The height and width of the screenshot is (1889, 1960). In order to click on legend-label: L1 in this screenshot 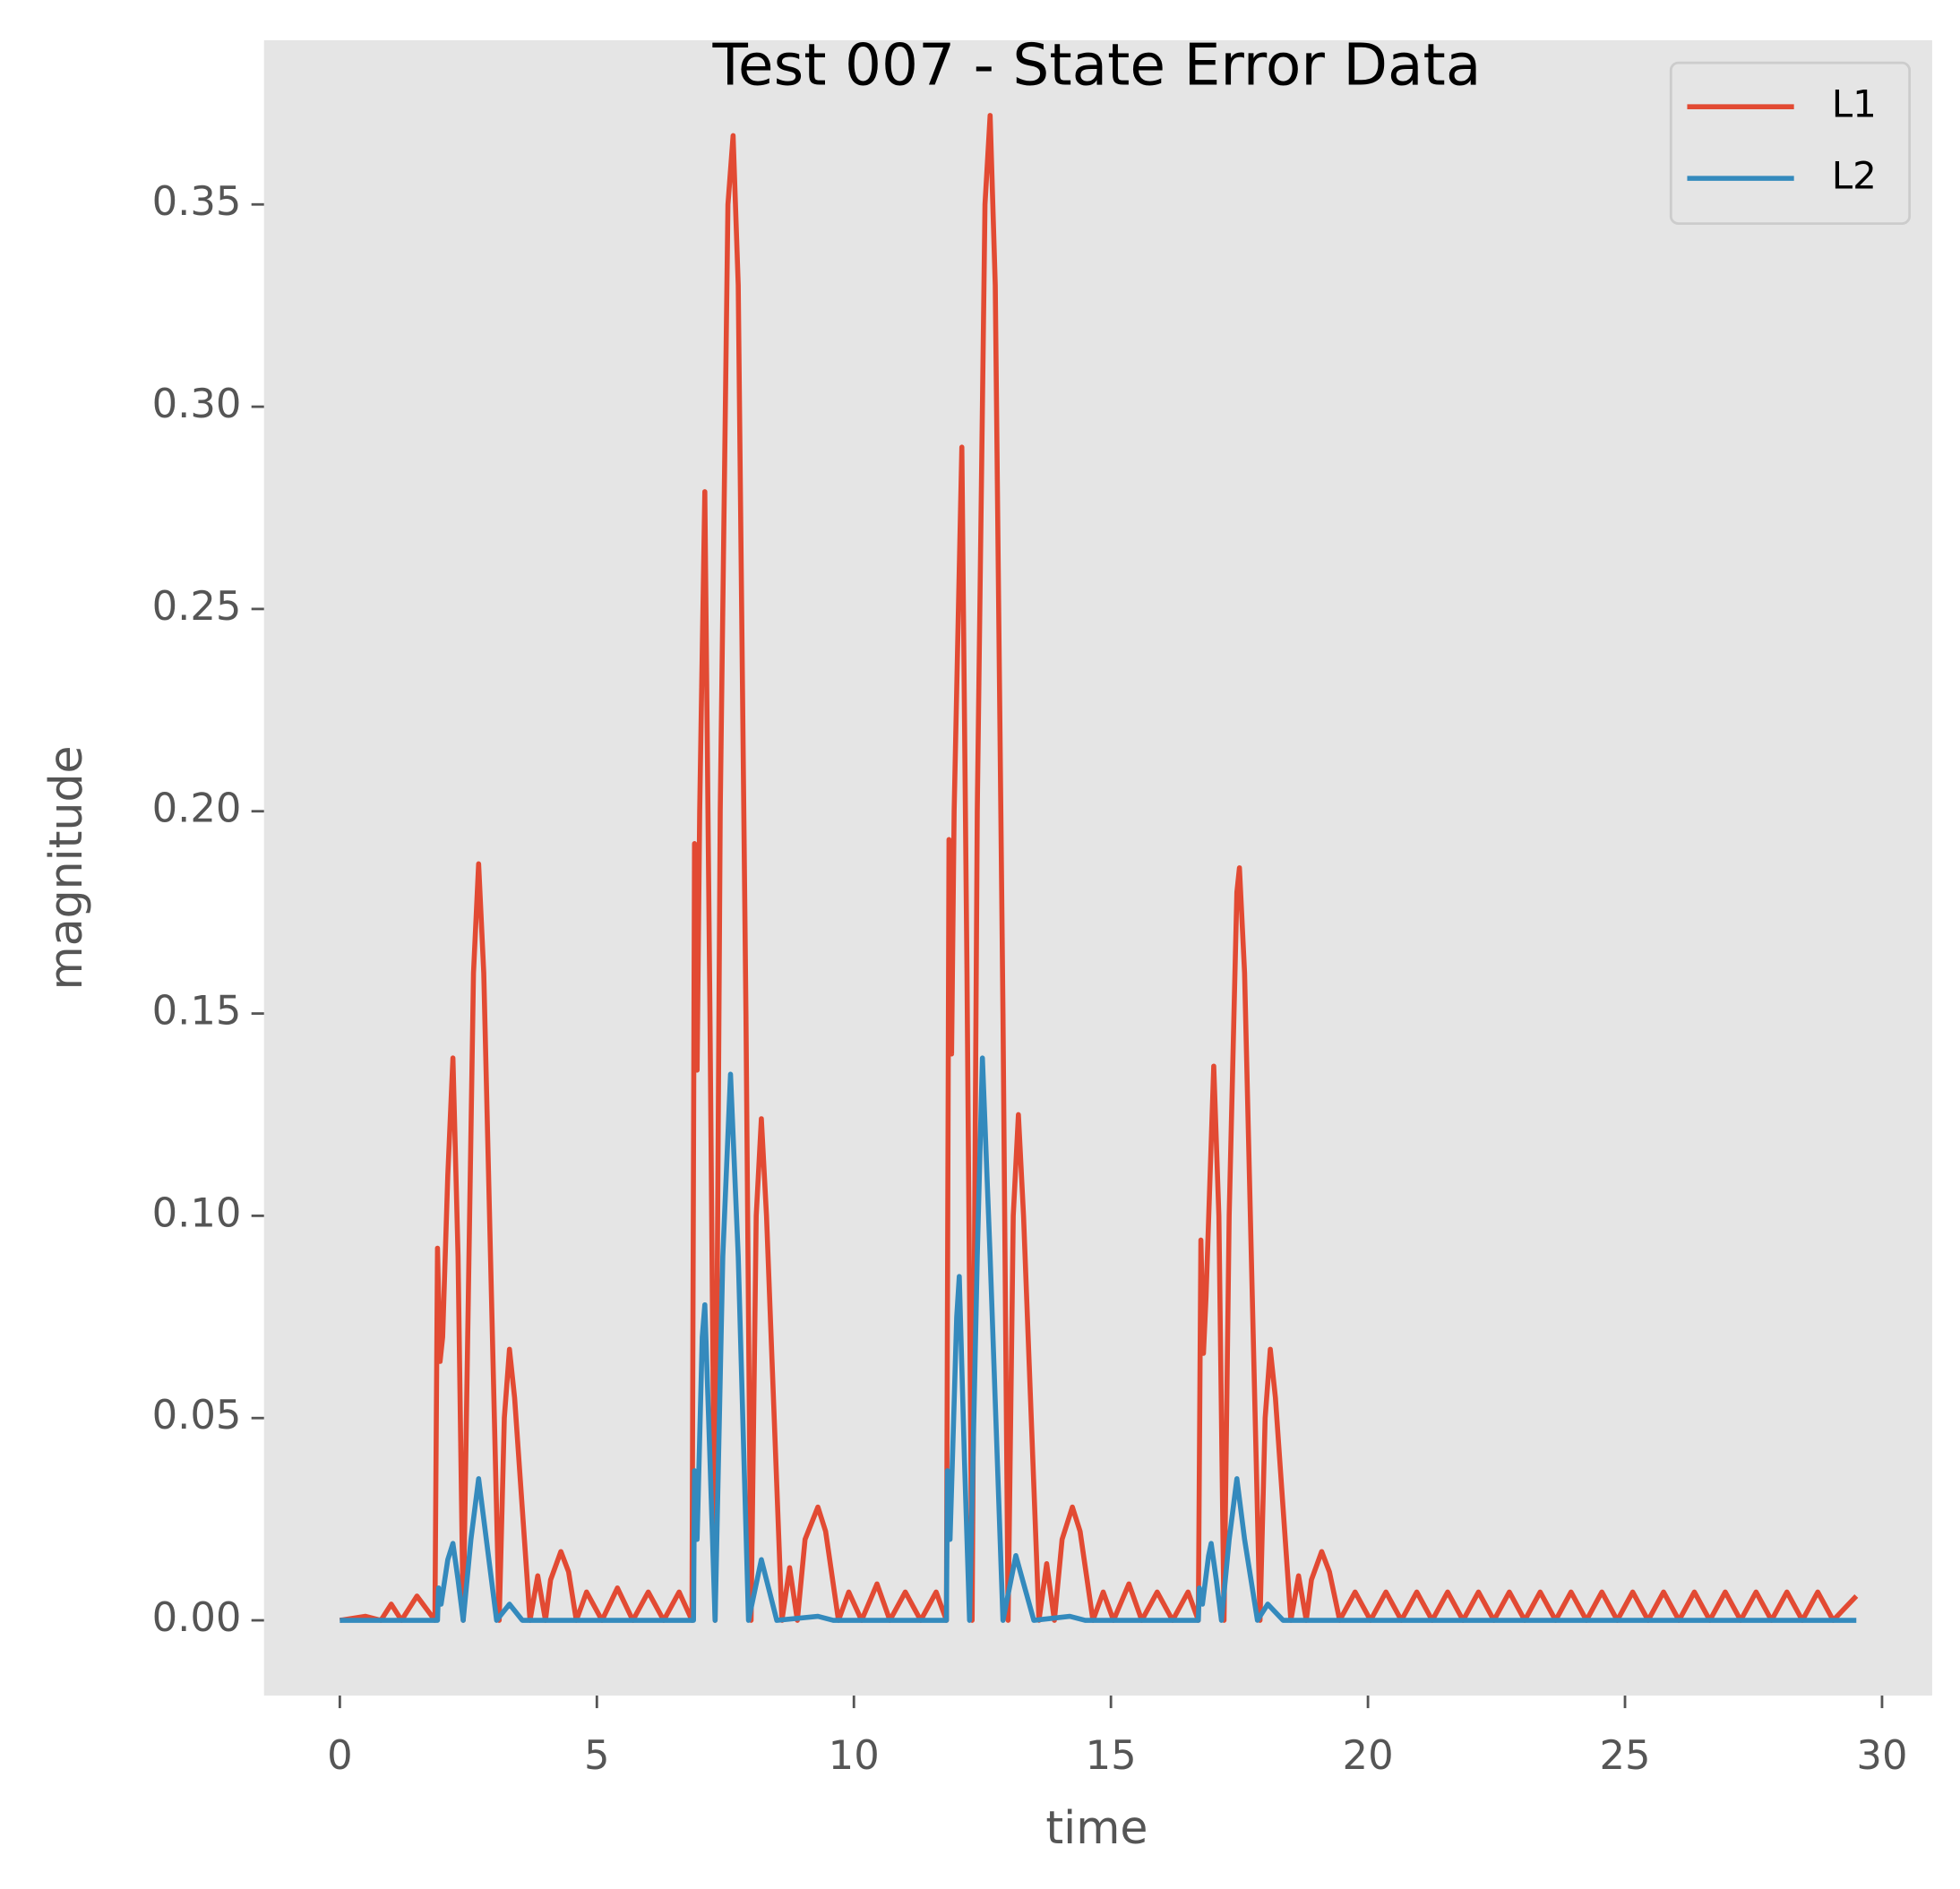, I will do `click(1854, 104)`.